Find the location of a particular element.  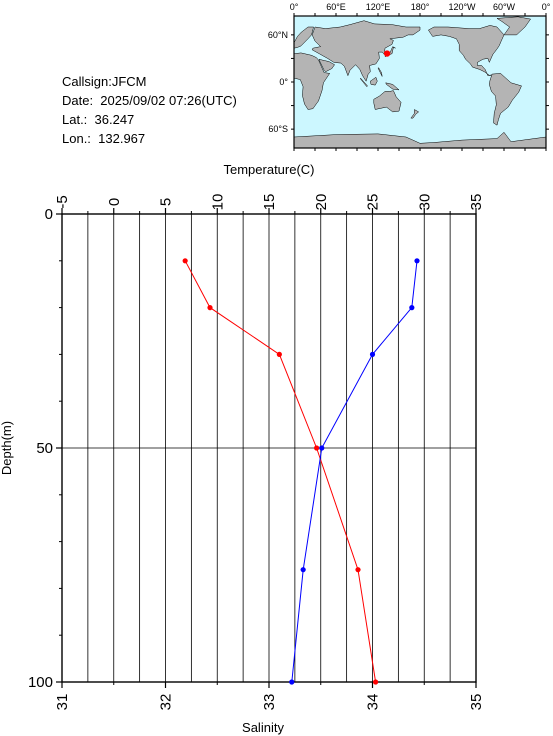

longitude-label: Lon.: 132.967 is located at coordinates (104, 138).